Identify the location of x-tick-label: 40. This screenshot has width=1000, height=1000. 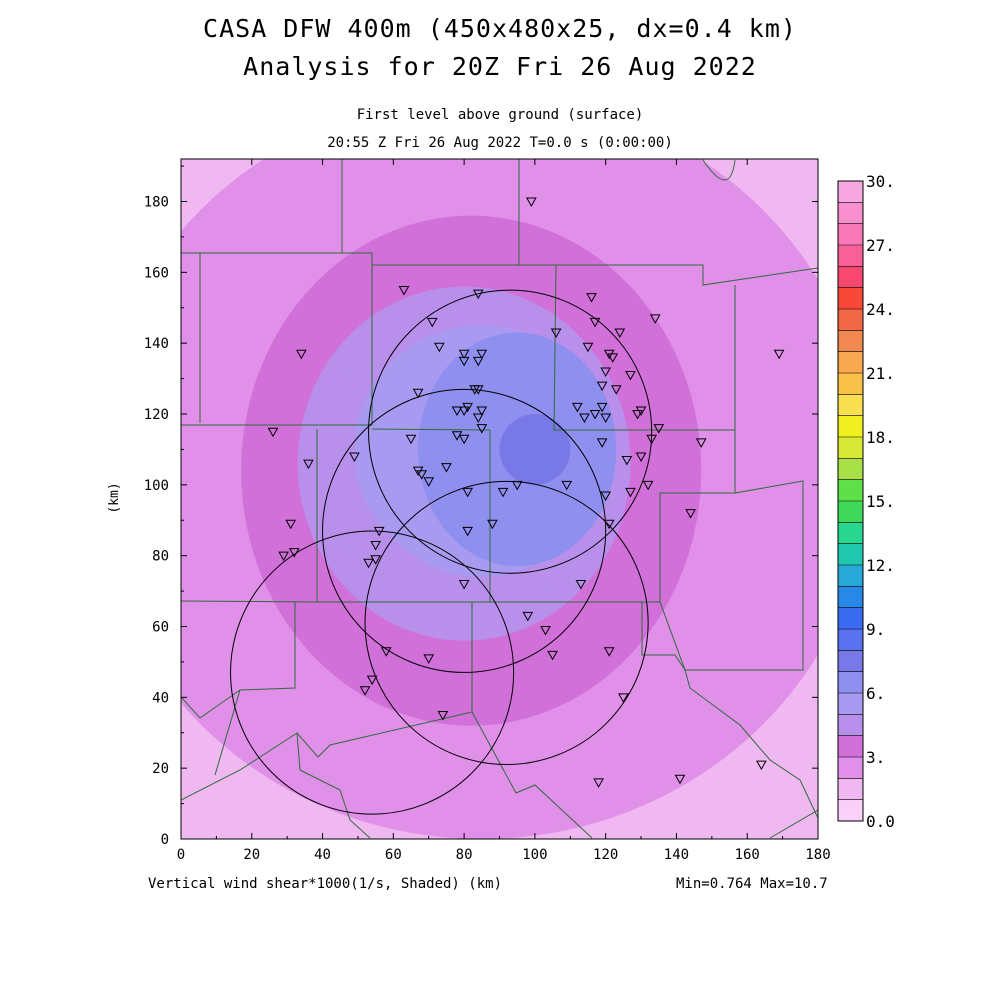
(322, 855).